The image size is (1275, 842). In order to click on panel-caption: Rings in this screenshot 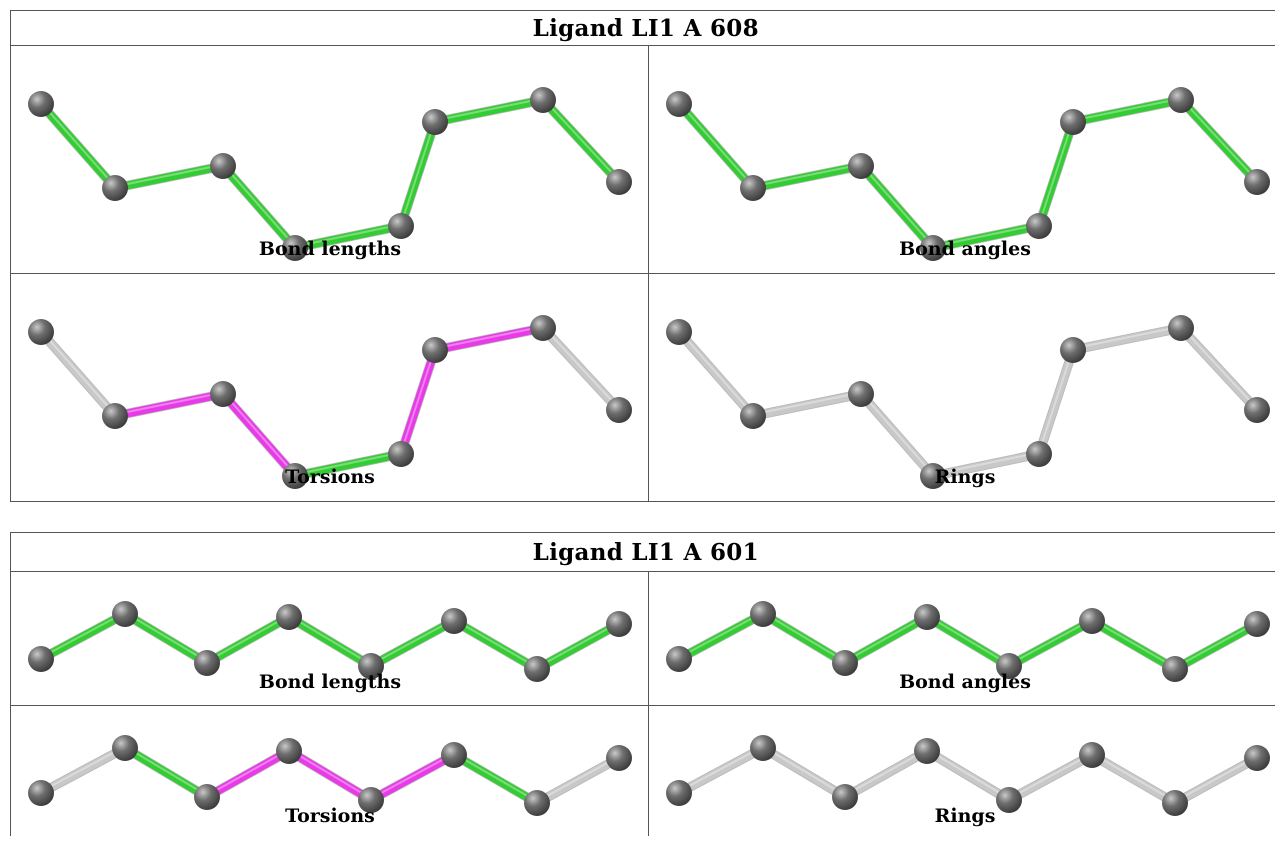, I will do `click(965, 477)`.